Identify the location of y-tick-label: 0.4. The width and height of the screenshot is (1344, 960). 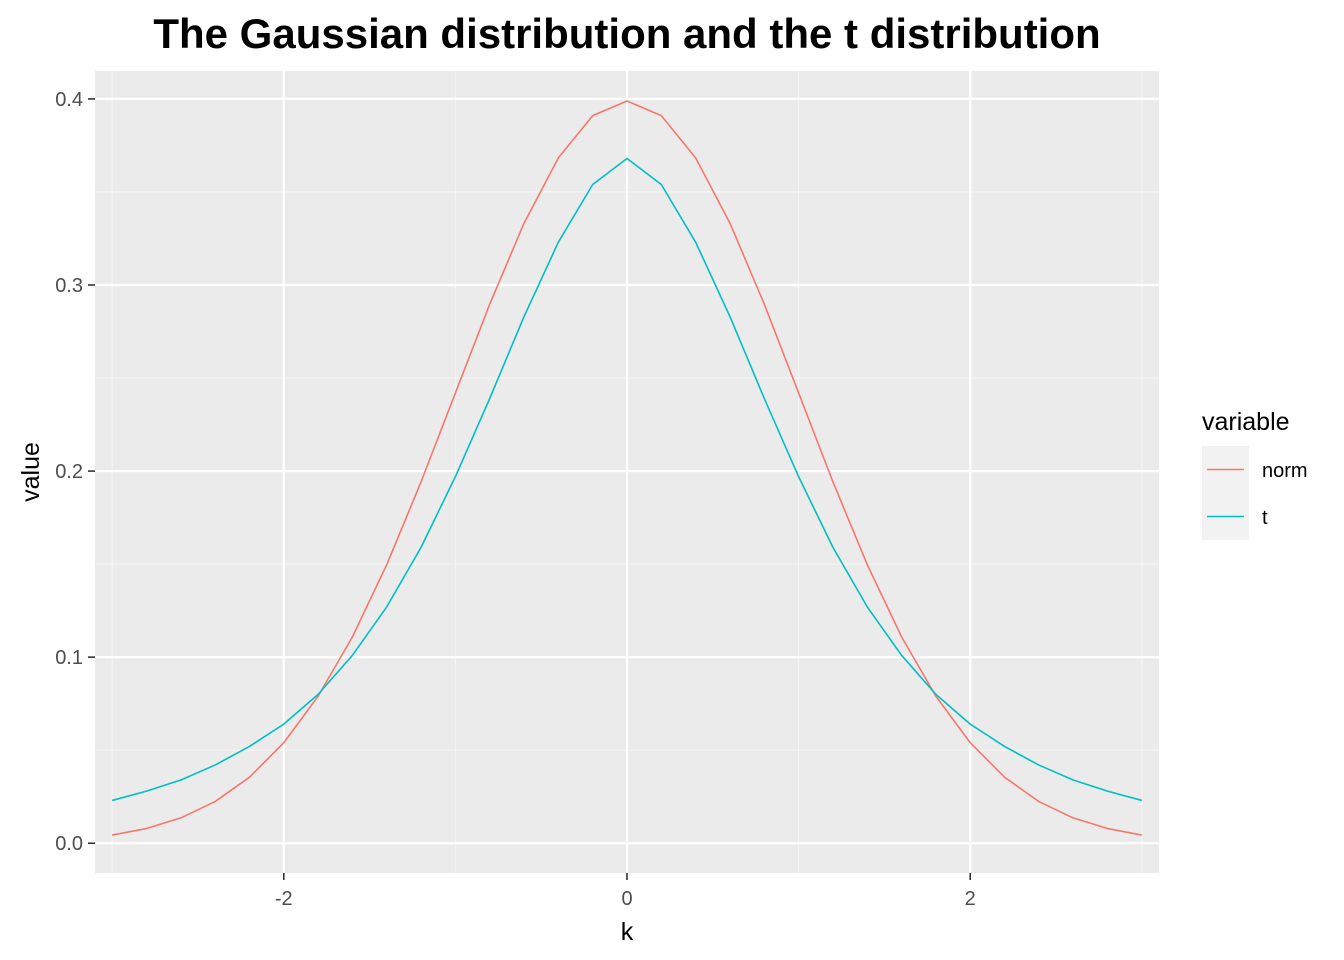
(69, 100).